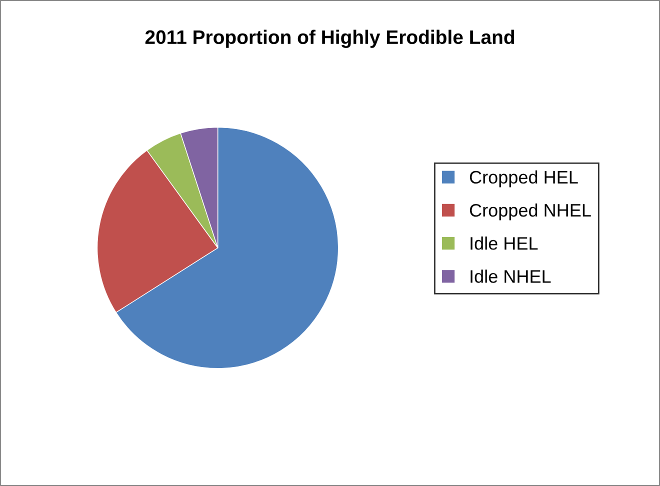 The height and width of the screenshot is (486, 660). What do you see at coordinates (504, 243) in the screenshot?
I see `legend-label: Idle HEL` at bounding box center [504, 243].